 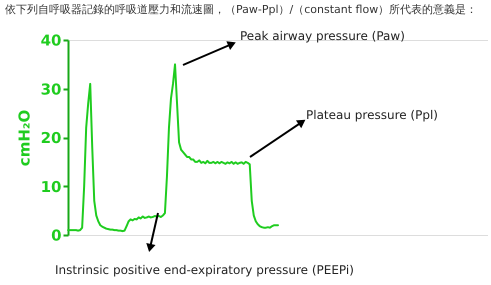 What do you see at coordinates (241, 9) in the screenshot?
I see `chart-title: 依下列自呼吸器記錄的呼吸道壓力和流速圖，（Paw-Ppl）/（constant flow）所代表的意義是：` at bounding box center [241, 9].